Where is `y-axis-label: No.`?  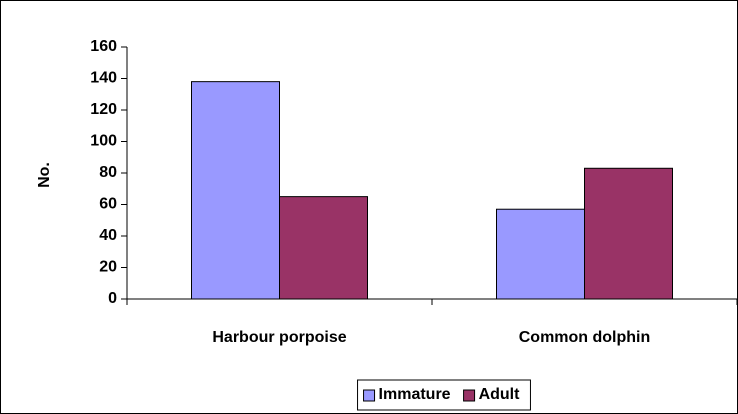 y-axis-label: No. is located at coordinates (44, 175).